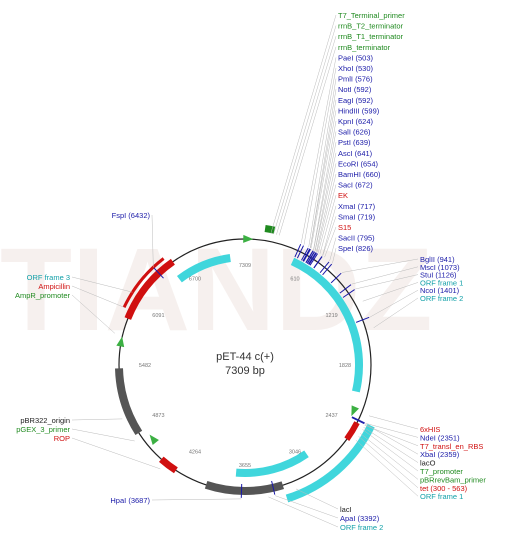 The width and height of the screenshot is (505, 547). I want to click on feature-label: 6xHIS, so click(430, 429).